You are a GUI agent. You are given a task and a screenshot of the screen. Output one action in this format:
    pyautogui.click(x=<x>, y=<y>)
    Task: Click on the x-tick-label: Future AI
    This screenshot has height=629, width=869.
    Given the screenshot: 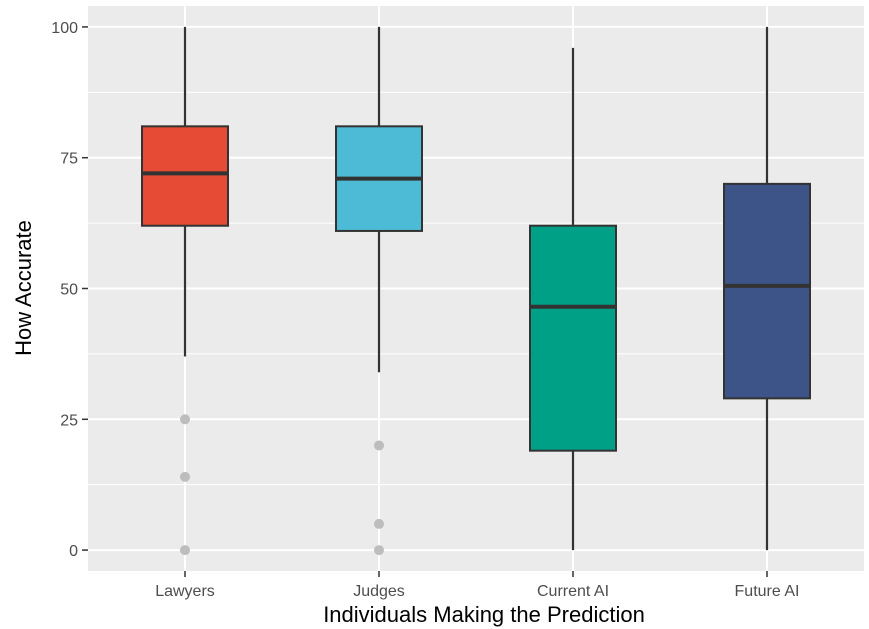 What is the action you would take?
    pyautogui.click(x=767, y=591)
    